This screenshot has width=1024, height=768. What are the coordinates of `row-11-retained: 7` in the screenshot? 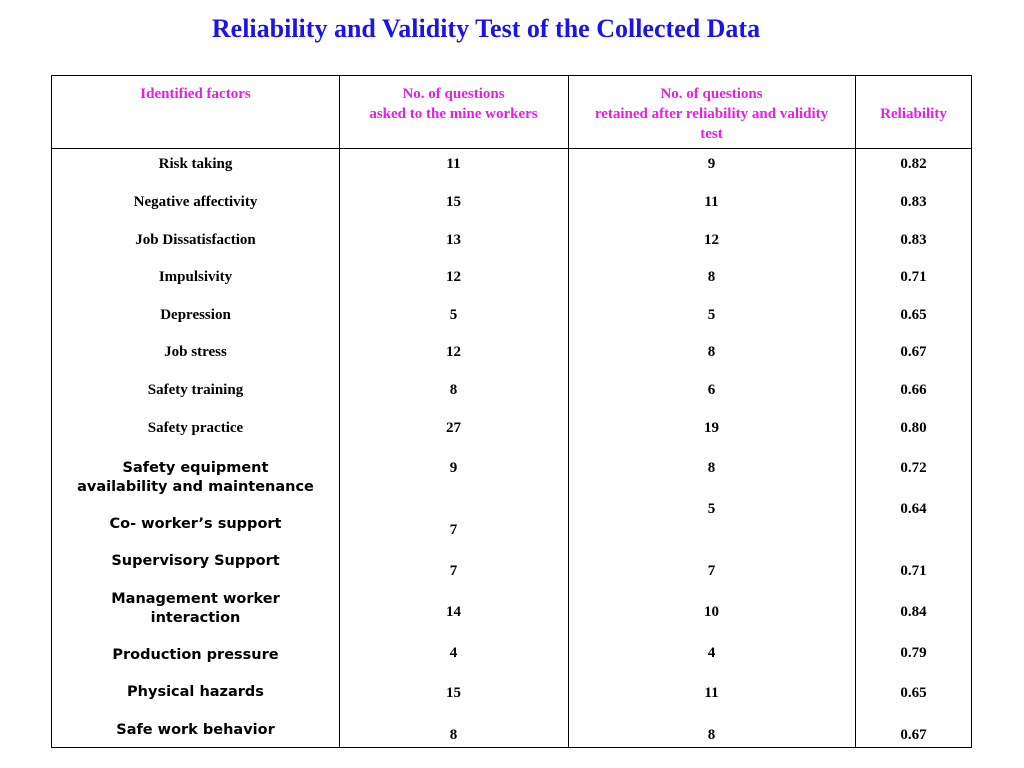 It's located at (711, 571).